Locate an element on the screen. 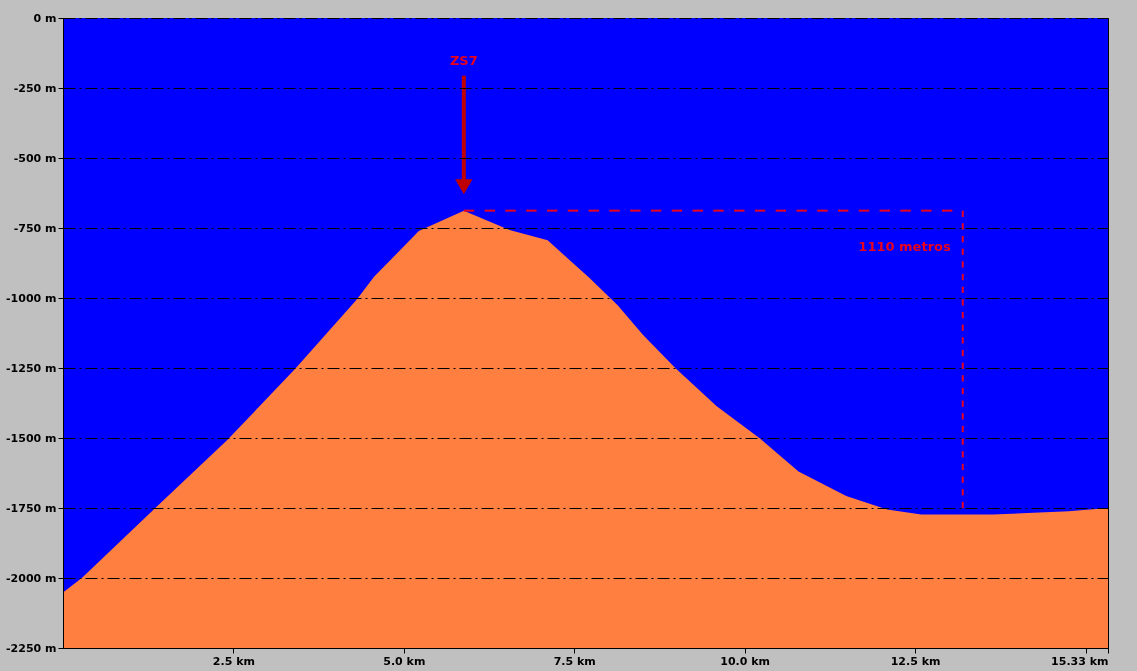 Image resolution: width=1137 pixels, height=671 pixels. annotation: ZS7 is located at coordinates (463, 60).